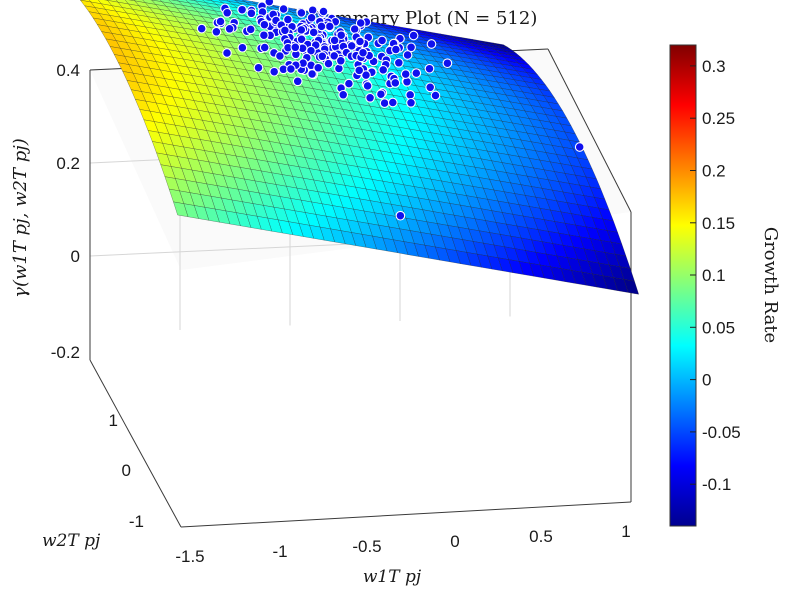 Image resolution: width=789 pixels, height=592 pixels. I want to click on x-tick-label: 0.5, so click(541, 536).